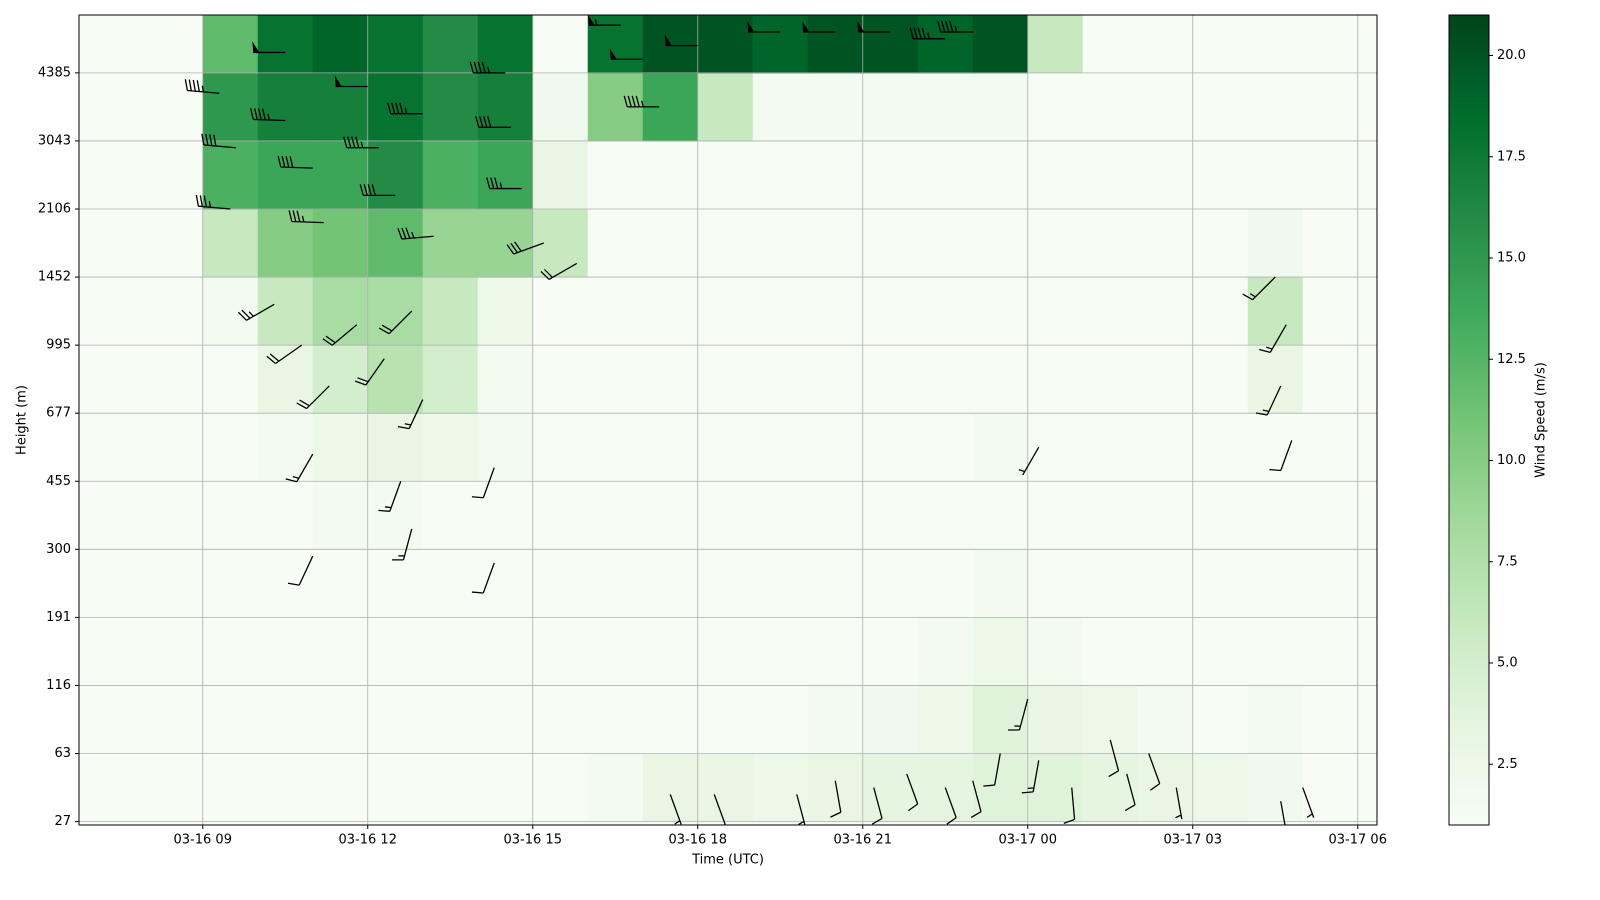 Image resolution: width=1600 pixels, height=900 pixels. I want to click on colorbar-tick-label: 5.0, so click(1507, 663).